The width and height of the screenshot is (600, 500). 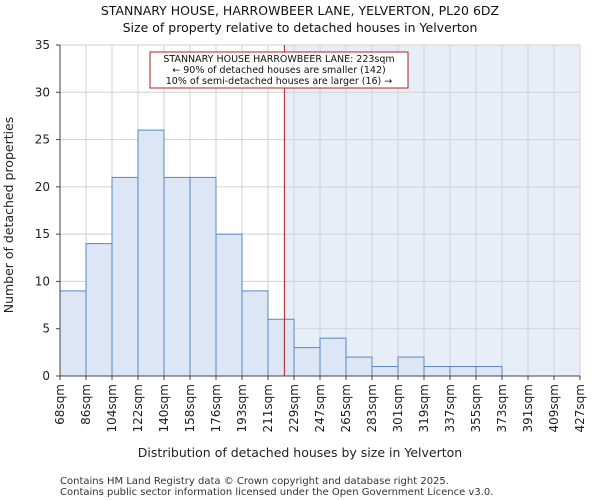 I want to click on y-tick-label: 15, so click(x=42, y=234).